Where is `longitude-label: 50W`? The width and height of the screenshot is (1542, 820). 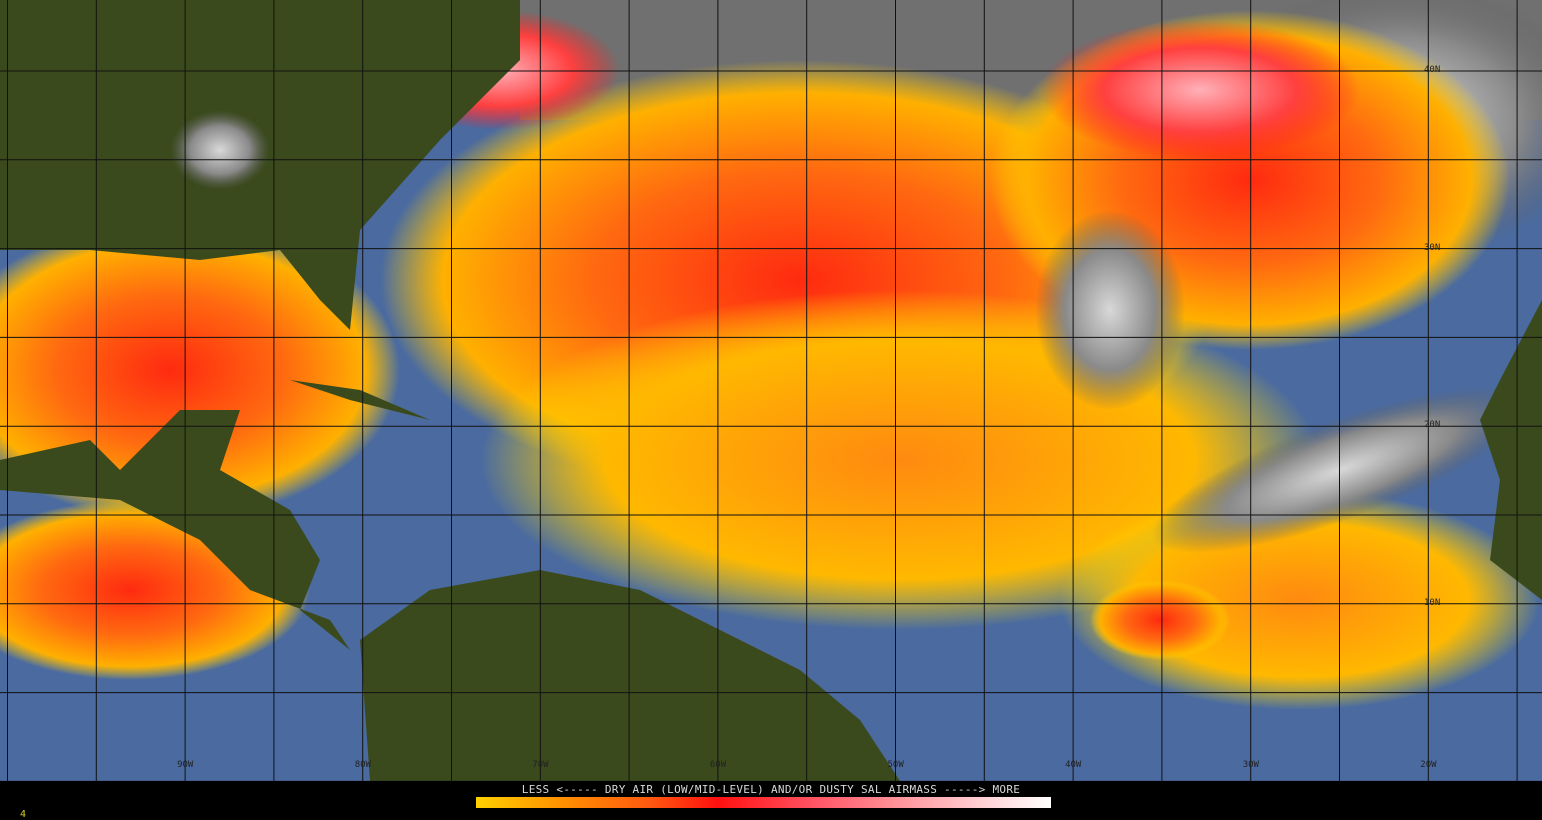
longitude-label: 50W is located at coordinates (895, 765).